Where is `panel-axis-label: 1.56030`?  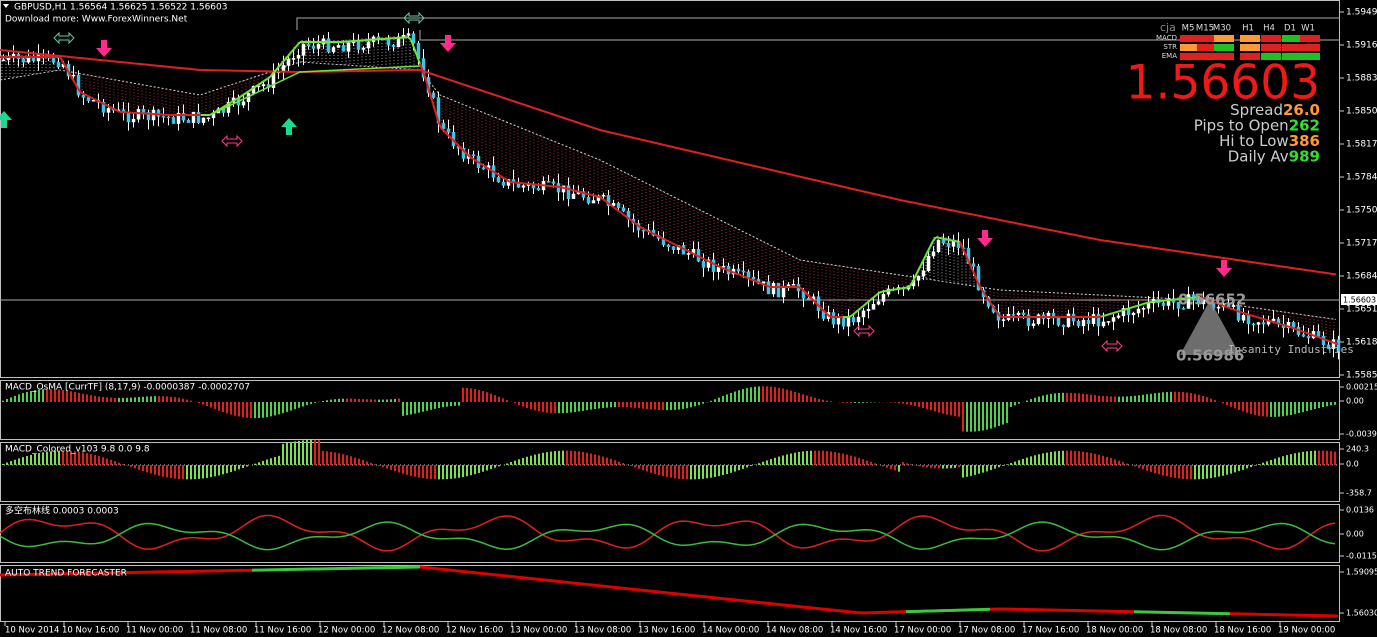 panel-axis-label: 1.56030 is located at coordinates (1361, 613).